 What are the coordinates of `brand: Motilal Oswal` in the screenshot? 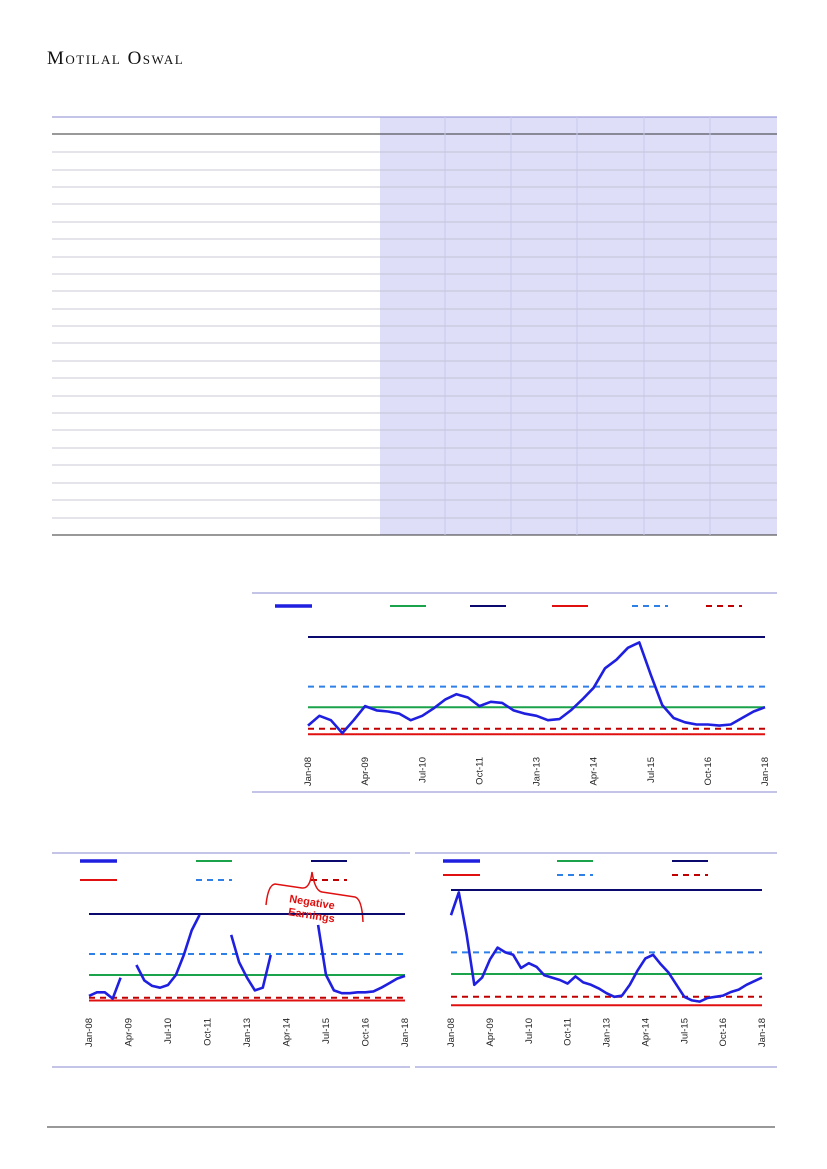 It's located at (115, 58).